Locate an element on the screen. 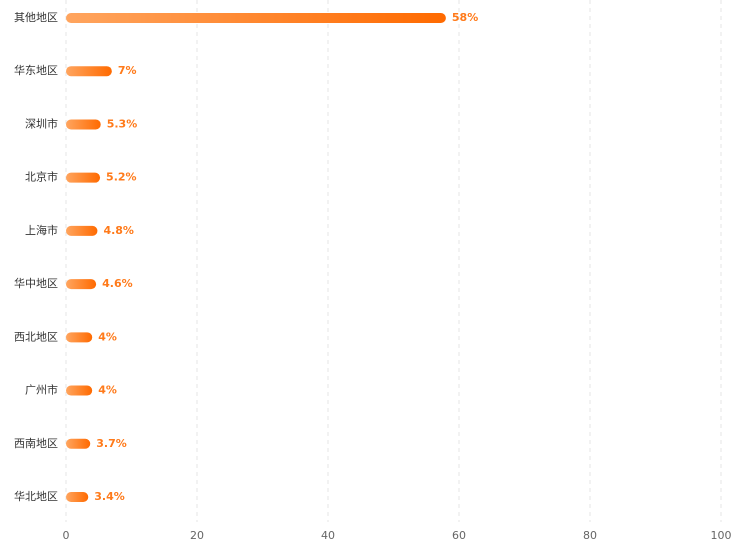 The image size is (743, 554). value-label: 5.3% is located at coordinates (122, 123).